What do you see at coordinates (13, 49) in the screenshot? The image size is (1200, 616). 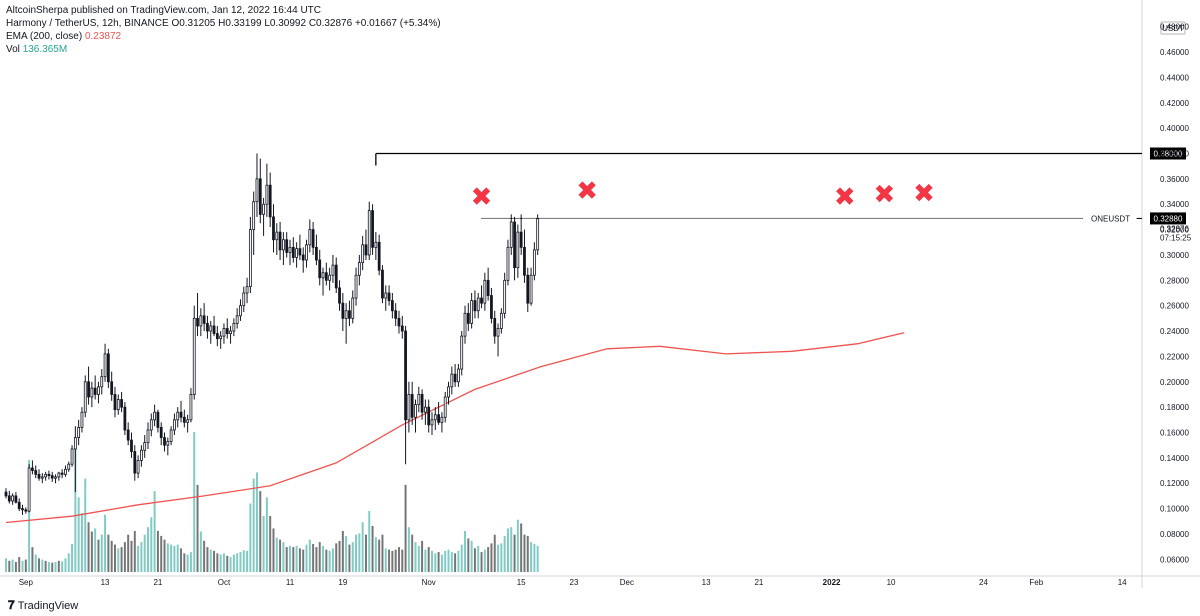 I see `volume-label: Vol` at bounding box center [13, 49].